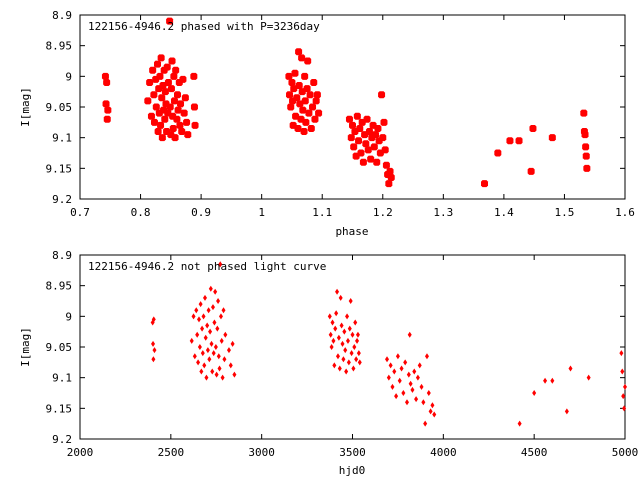 Image resolution: width=640 pixels, height=480 pixels. I want to click on y-tick-label: 9, so click(68, 316).